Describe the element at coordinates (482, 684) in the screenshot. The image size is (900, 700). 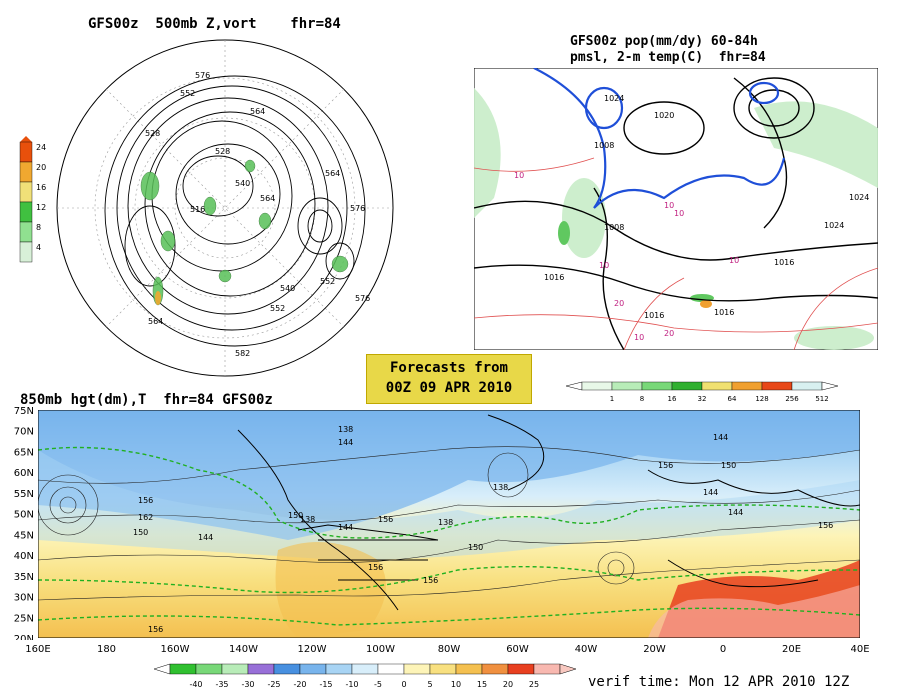
I see `cb-c-label: 15` at that location.